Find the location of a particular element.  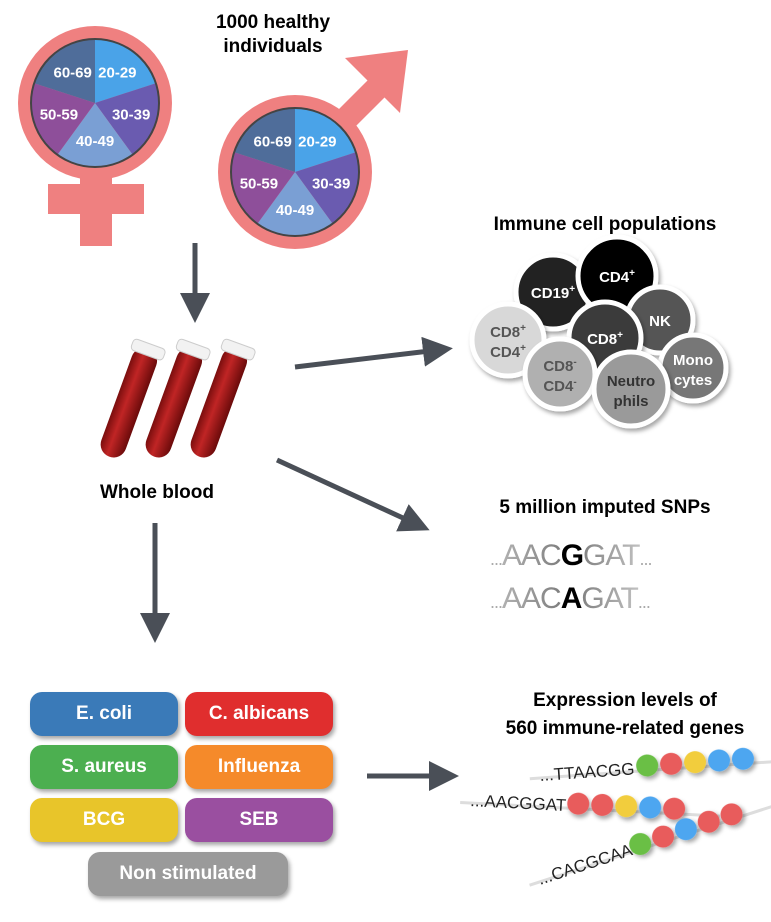

female-symbol-icon: 20-29 30-39 40-49 50-59 60-69 is located at coordinates (95, 136).